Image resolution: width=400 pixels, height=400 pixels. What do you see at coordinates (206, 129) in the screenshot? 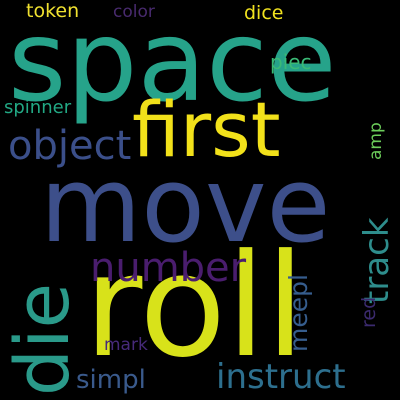
I see `word-first: first` at bounding box center [206, 129].